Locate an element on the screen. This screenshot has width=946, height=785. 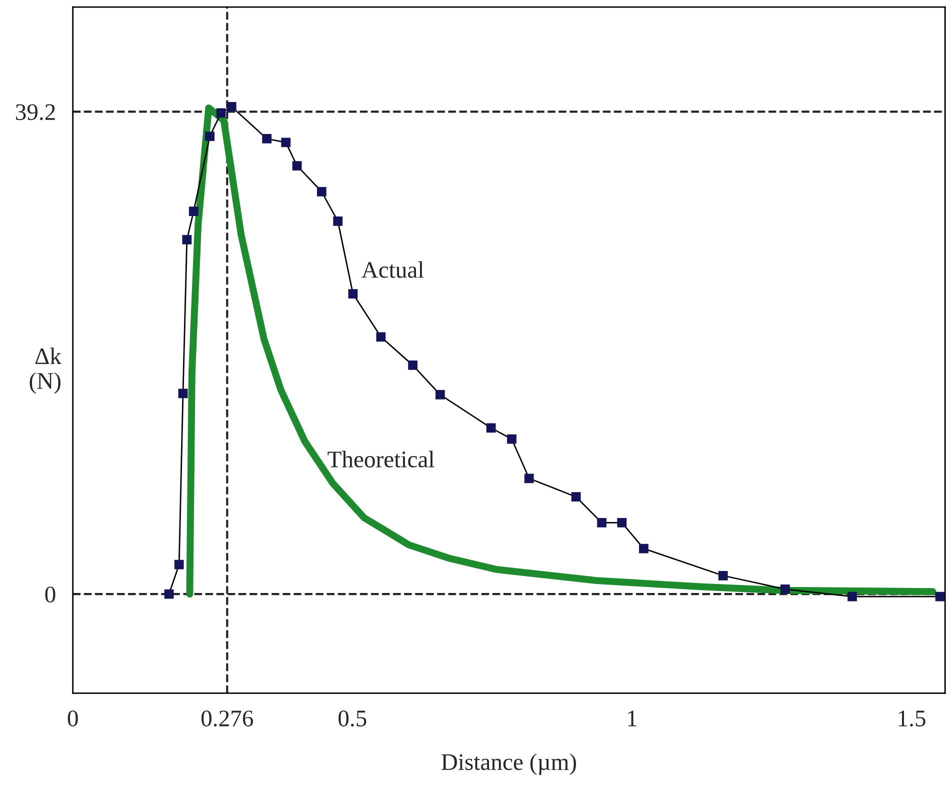
x-tick-label: 0.276 is located at coordinates (227, 718).